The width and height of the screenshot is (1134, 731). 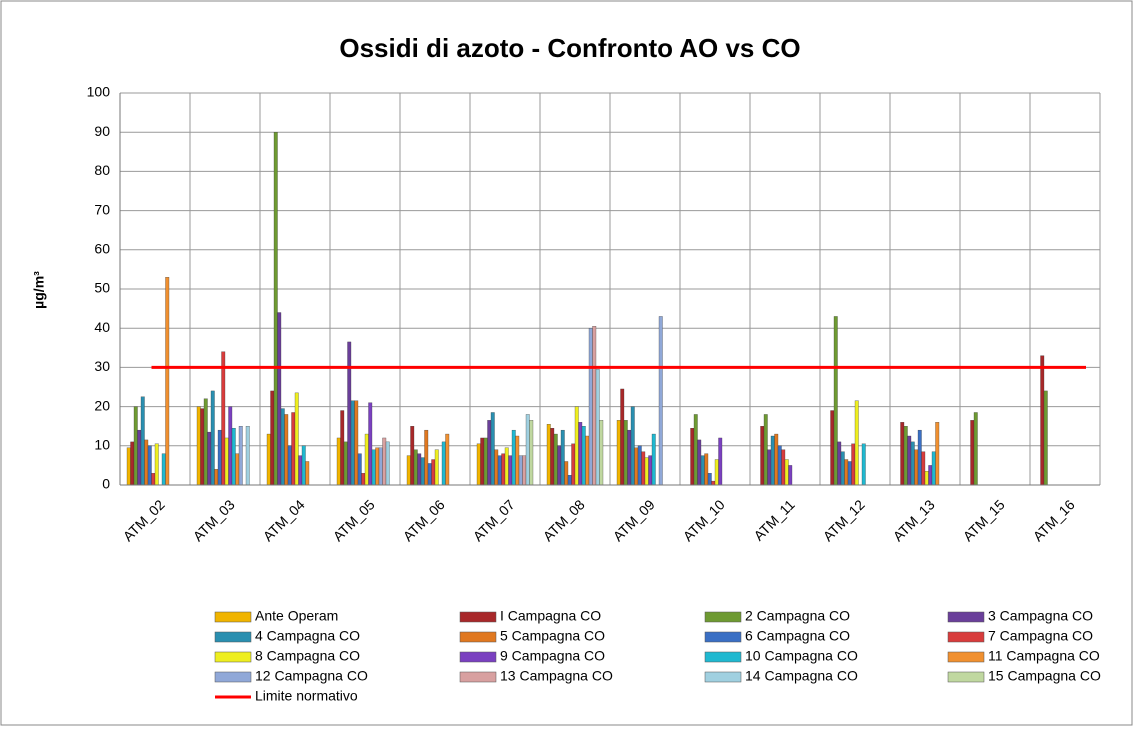 What do you see at coordinates (1044, 676) in the screenshot?
I see `legend-label: 15 Campagna CO` at bounding box center [1044, 676].